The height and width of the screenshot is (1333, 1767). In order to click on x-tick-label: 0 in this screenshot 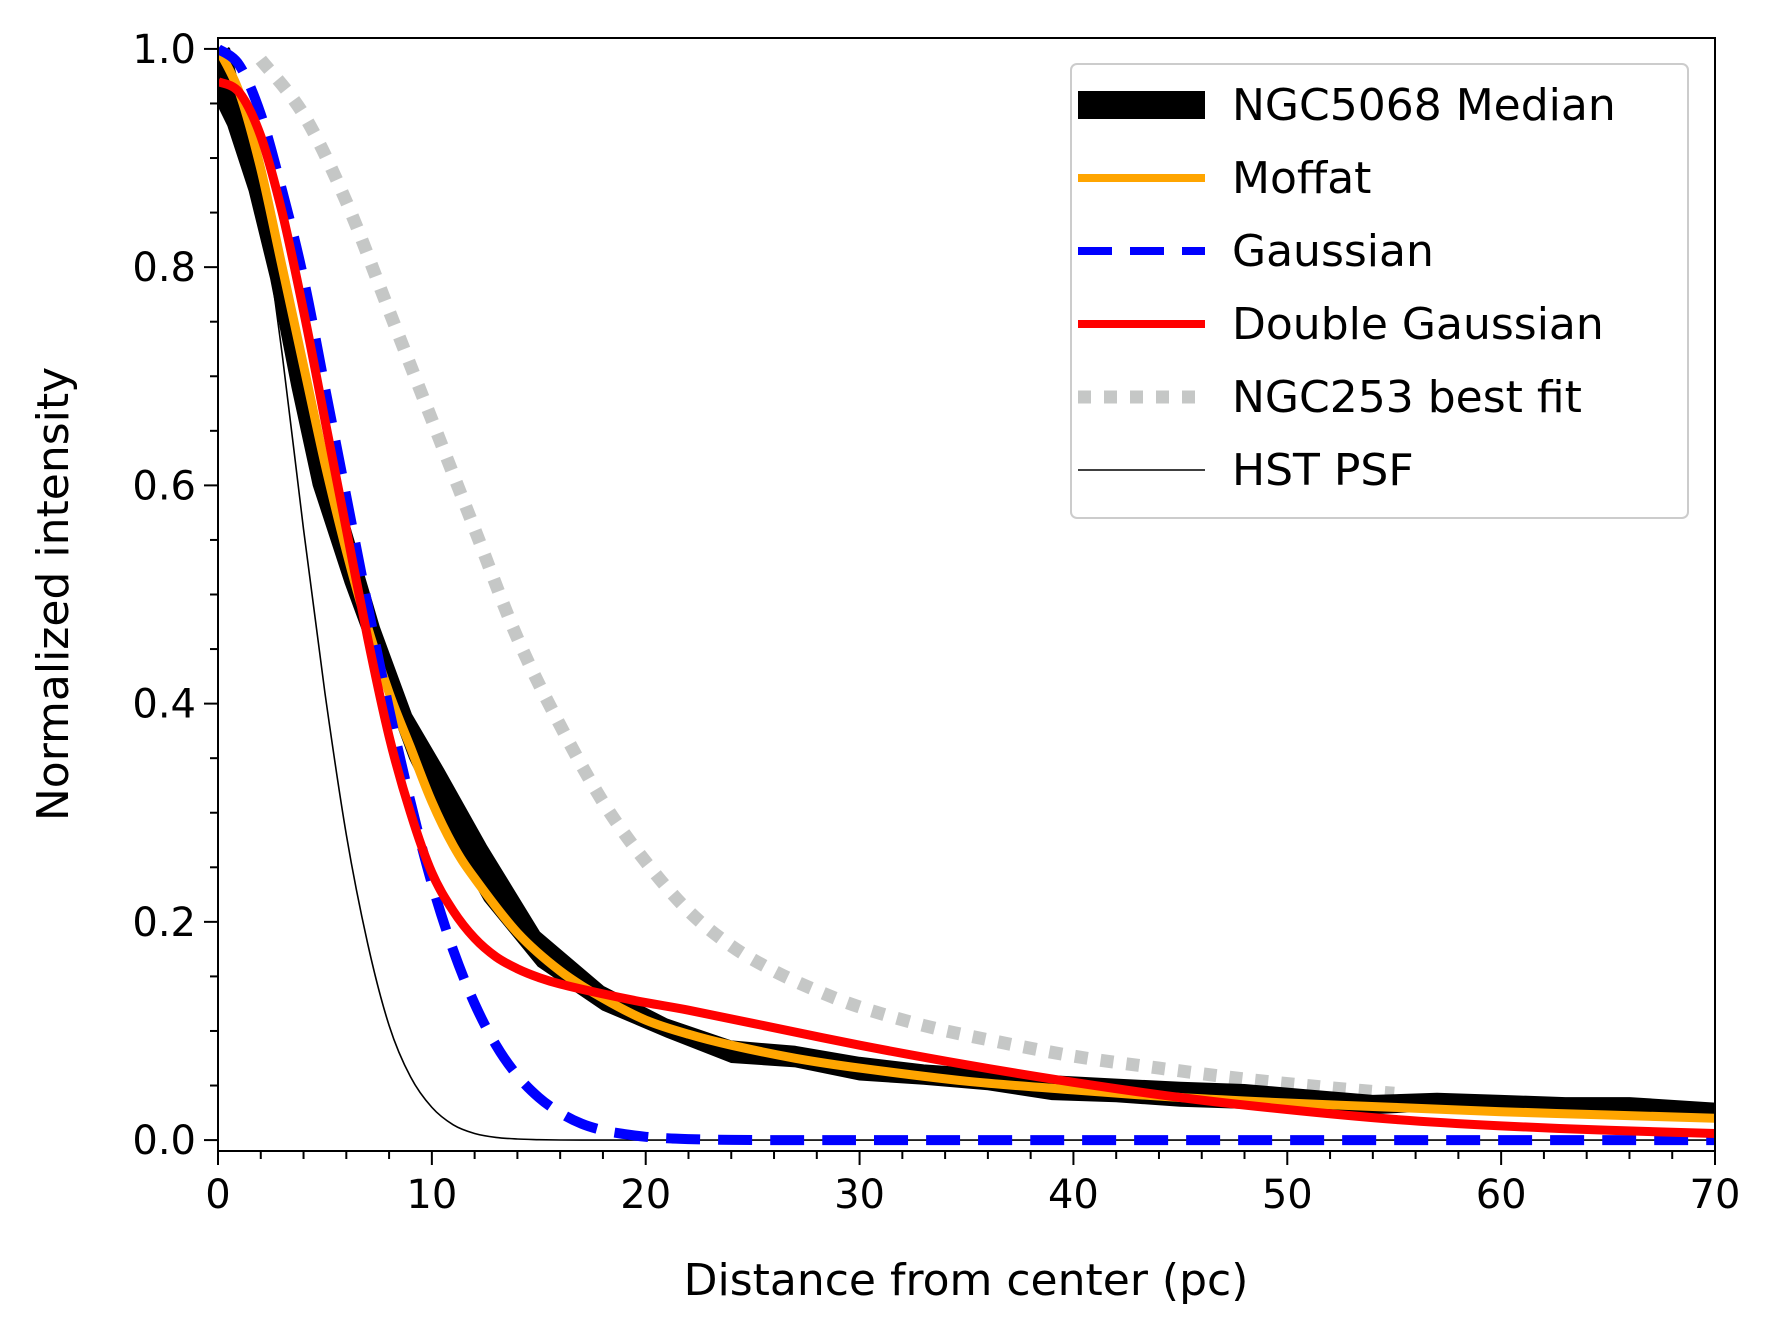, I will do `click(217, 1195)`.